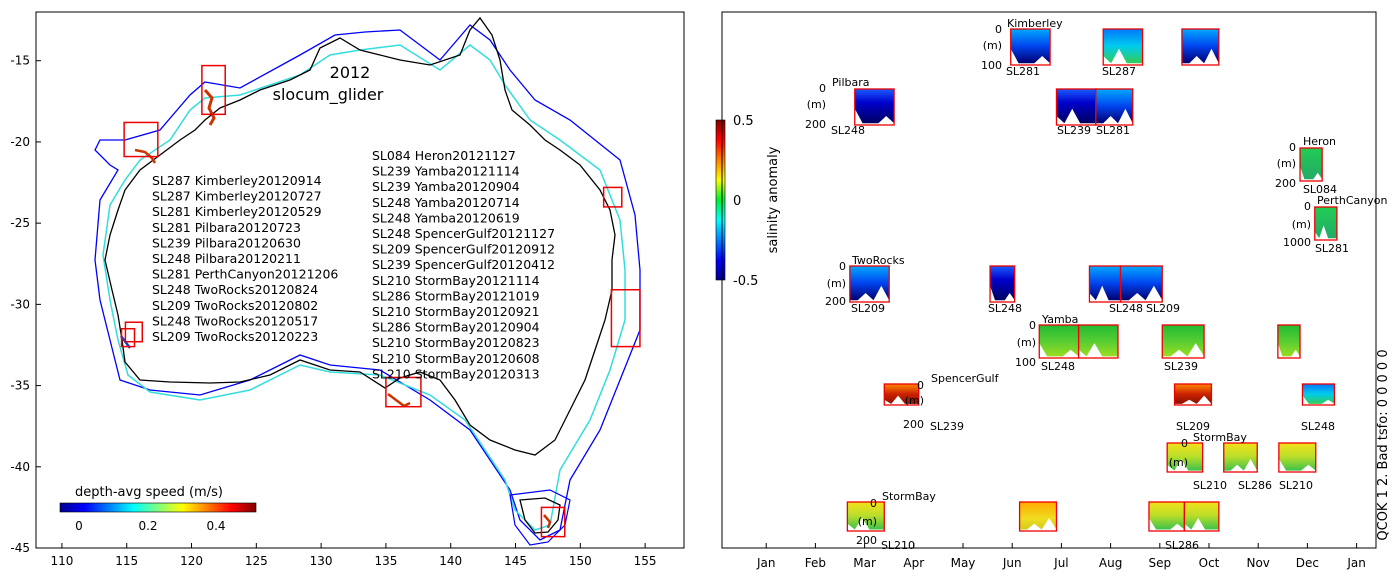  Describe the element at coordinates (1119, 71) in the screenshot. I see `glider-id-label: SL287` at that location.